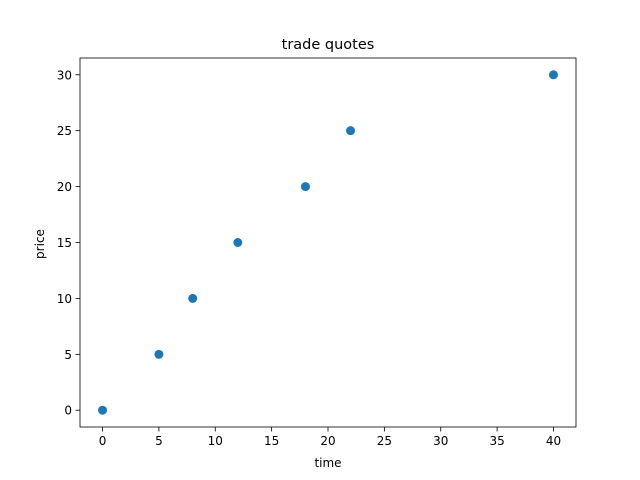 This screenshot has height=480, width=640. Describe the element at coordinates (64, 299) in the screenshot. I see `y-tick-label: 10` at that location.